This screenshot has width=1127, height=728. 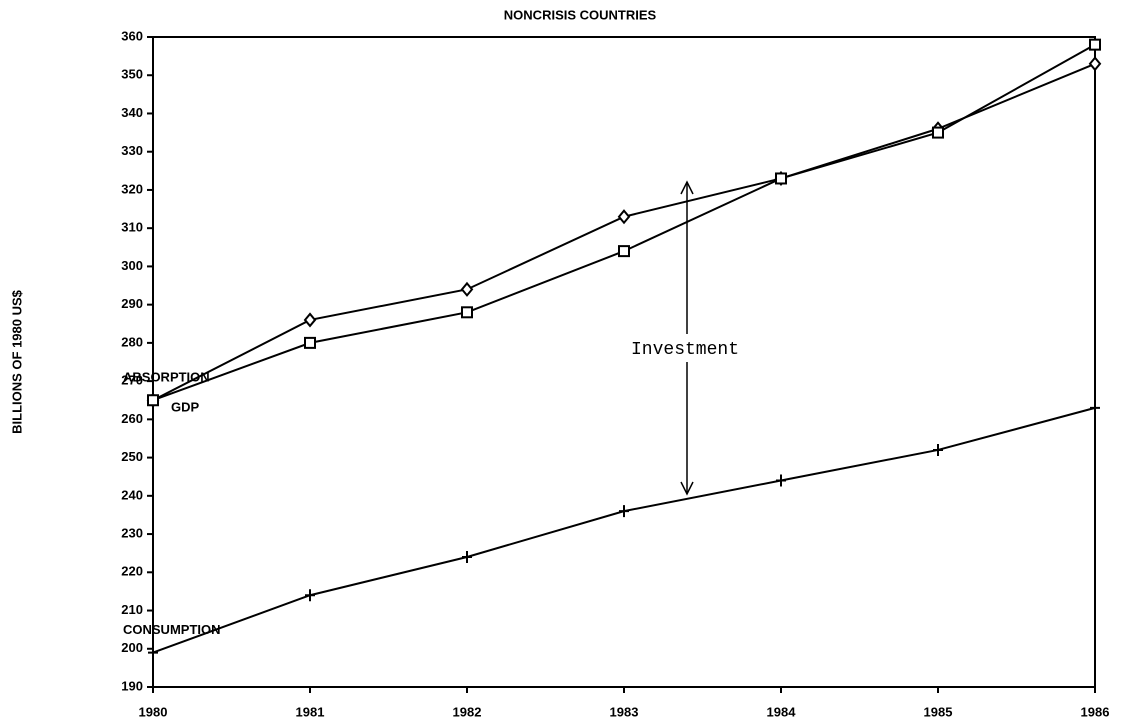 I want to click on annotation: Investment, so click(x=685, y=350).